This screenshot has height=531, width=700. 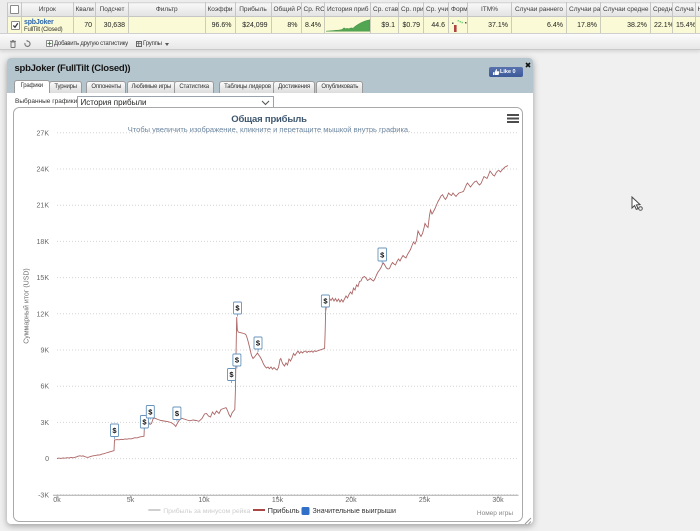 What do you see at coordinates (354, 511) in the screenshot?
I see `svg-text: Значительные выигрыши` at bounding box center [354, 511].